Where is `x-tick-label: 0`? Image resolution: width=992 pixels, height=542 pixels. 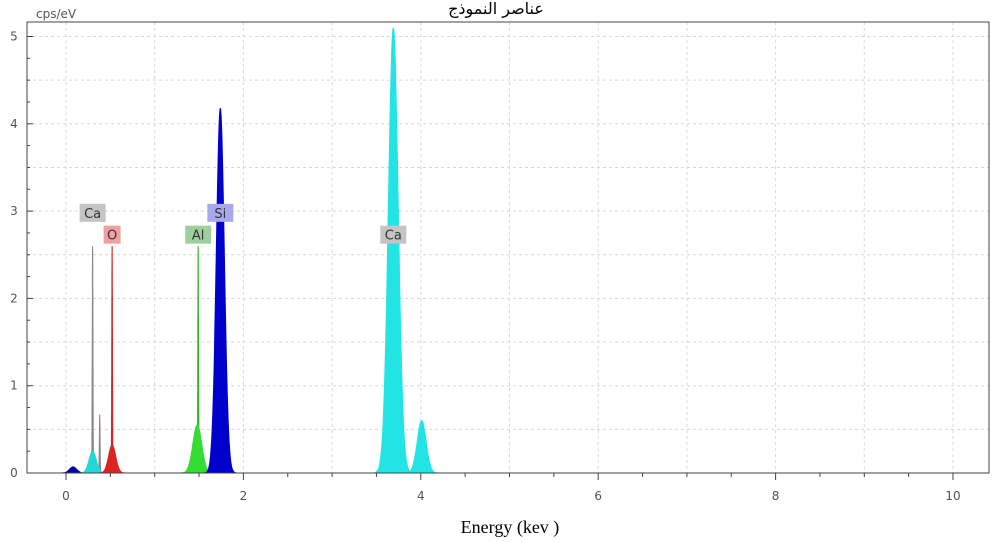
x-tick-label: 0 is located at coordinates (66, 496).